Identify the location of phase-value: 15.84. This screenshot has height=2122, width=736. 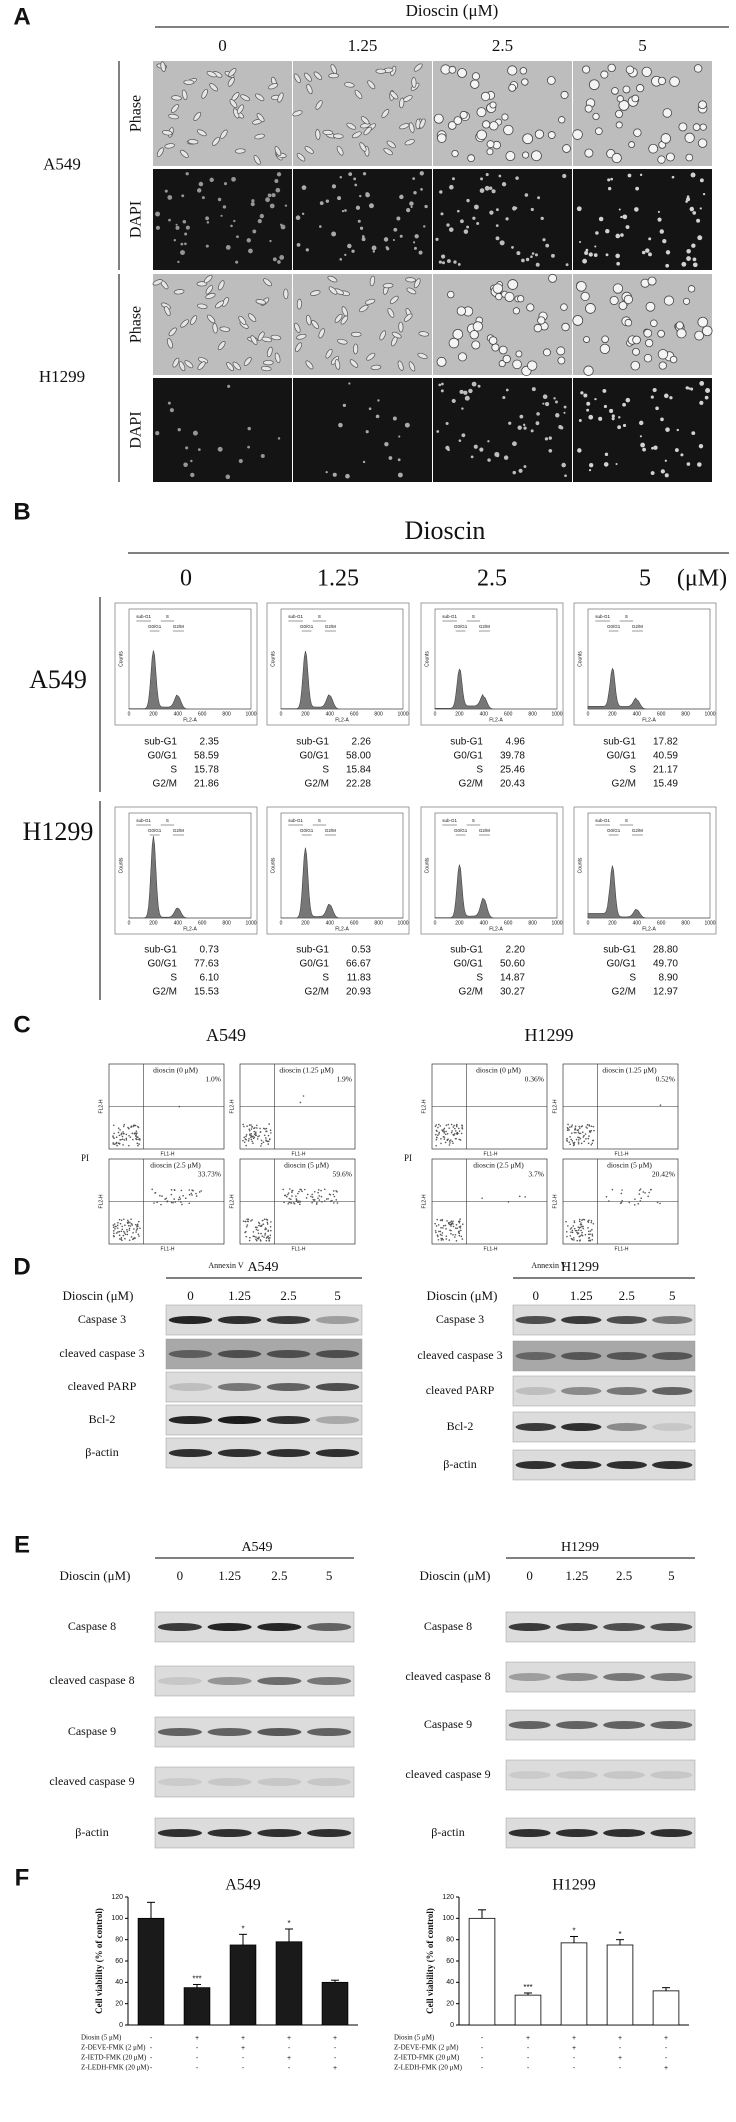
(358, 770).